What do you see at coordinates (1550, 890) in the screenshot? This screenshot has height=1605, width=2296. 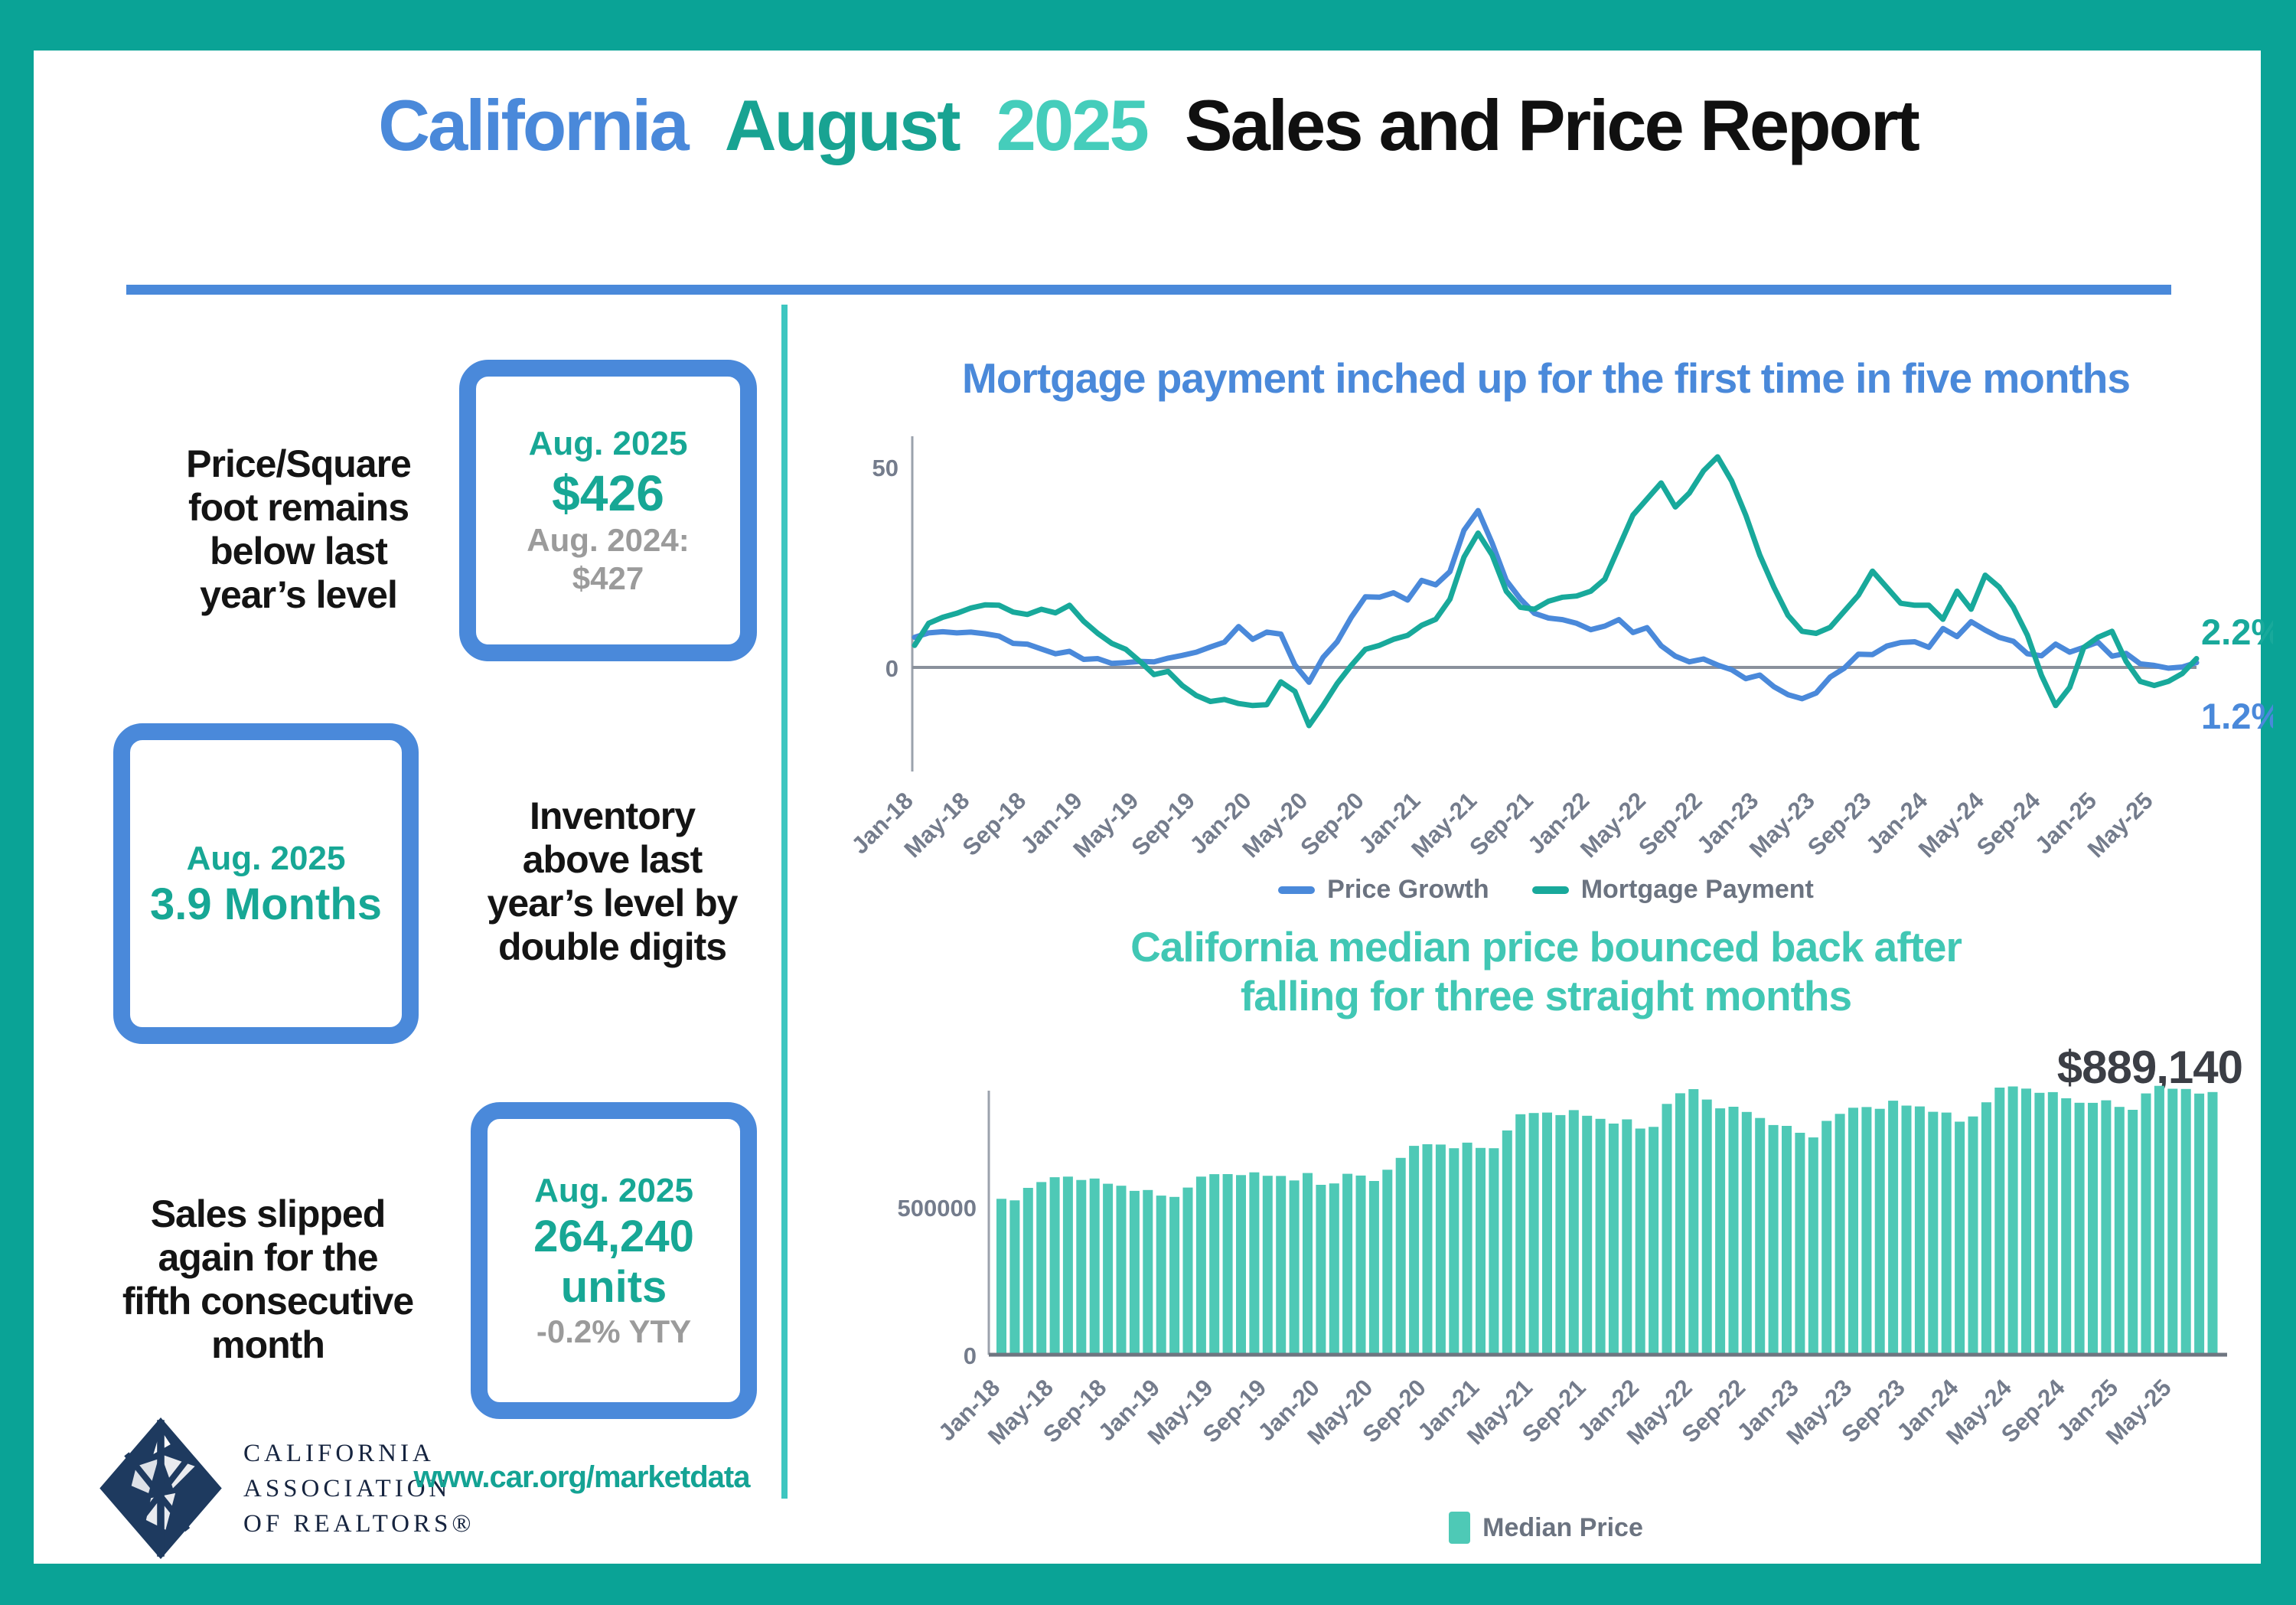 I see `mortgage-payment-swatch-icon` at bounding box center [1550, 890].